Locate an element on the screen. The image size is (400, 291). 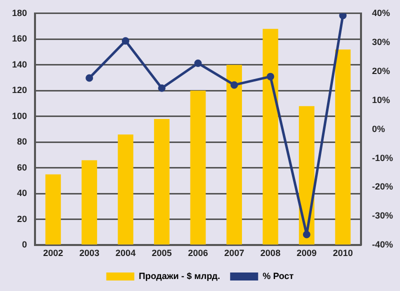
x-tick-label: 2005 is located at coordinates (162, 253).